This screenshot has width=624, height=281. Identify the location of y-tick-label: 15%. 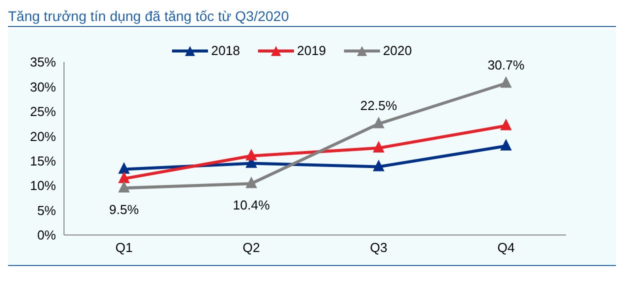
(43, 160).